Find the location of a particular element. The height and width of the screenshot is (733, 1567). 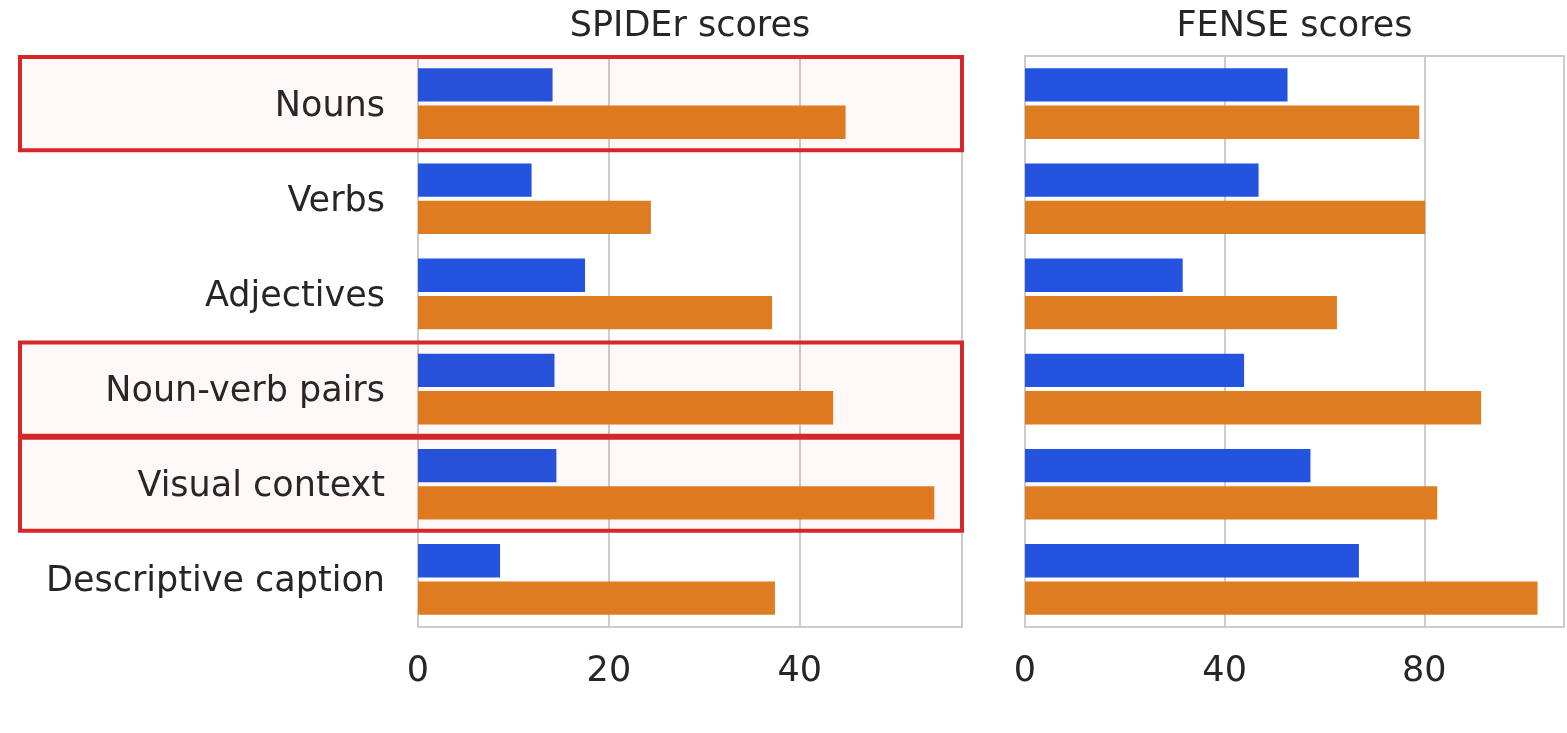

chart-title: FENSE scores is located at coordinates (1294, 23).